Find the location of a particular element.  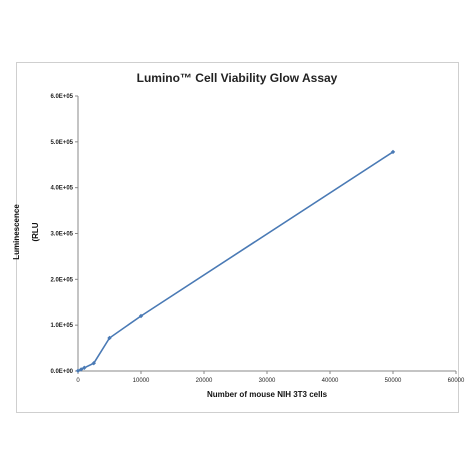

y-tick-label: 2.0E+05 is located at coordinates (61, 280).